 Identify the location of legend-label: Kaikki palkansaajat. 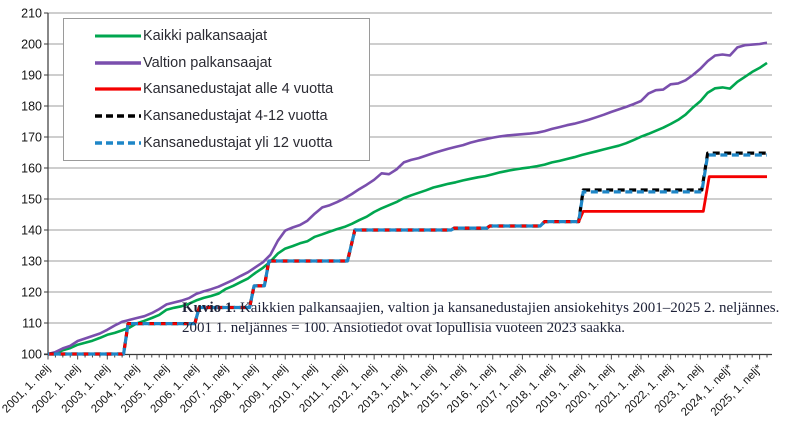
(205, 36).